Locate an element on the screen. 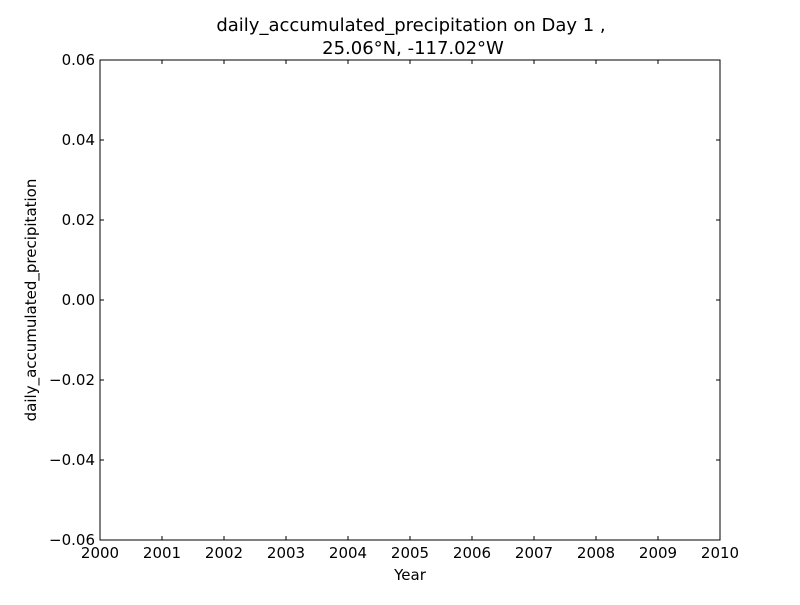  x-tick-label: 2009 is located at coordinates (658, 553).